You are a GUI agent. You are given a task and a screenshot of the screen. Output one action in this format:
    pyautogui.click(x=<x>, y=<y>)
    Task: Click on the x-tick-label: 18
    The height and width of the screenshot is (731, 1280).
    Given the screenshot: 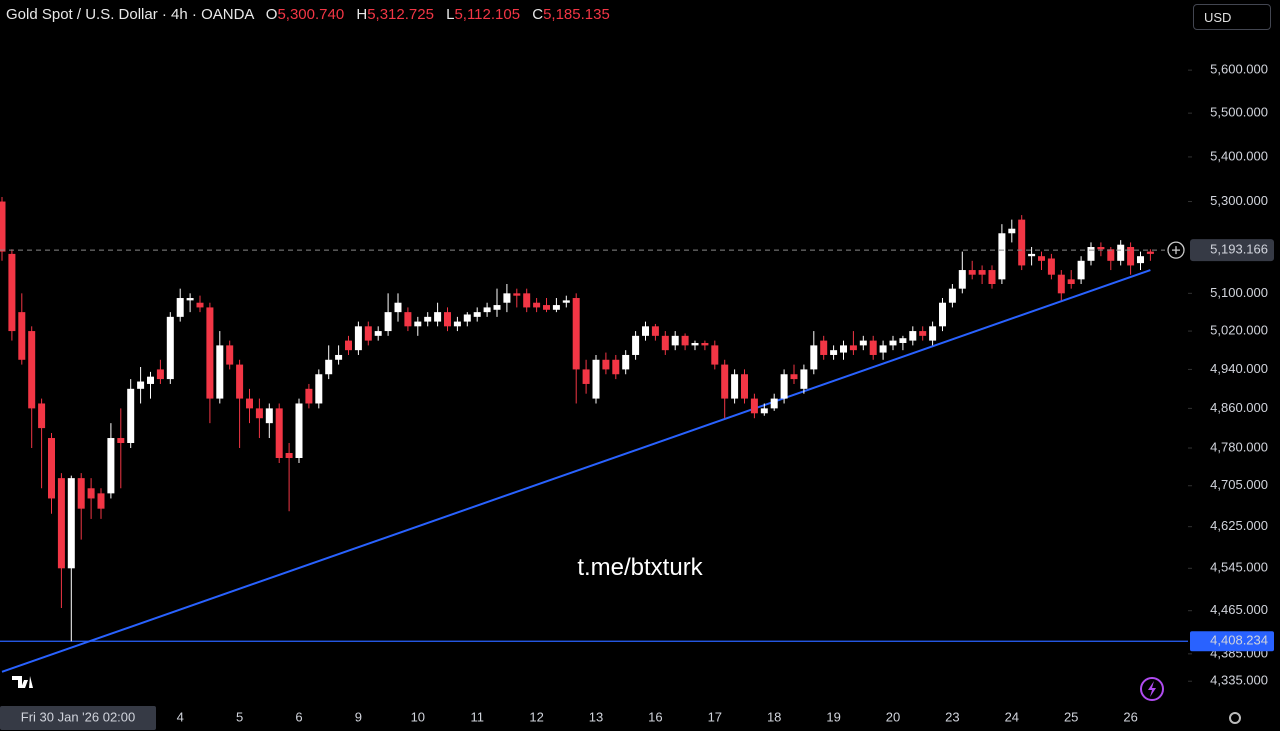 What is the action you would take?
    pyautogui.click(x=774, y=716)
    